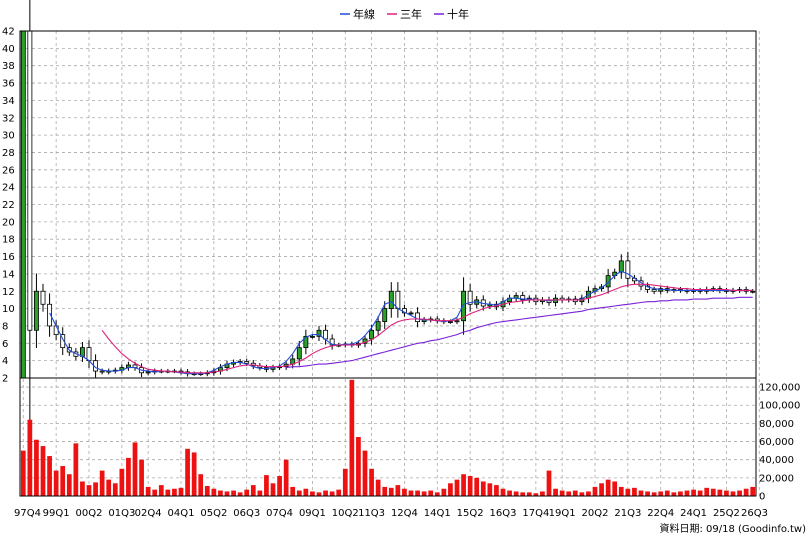 This screenshot has height=540, width=808. I want to click on x-tick-label: 05Q2, so click(213, 513).